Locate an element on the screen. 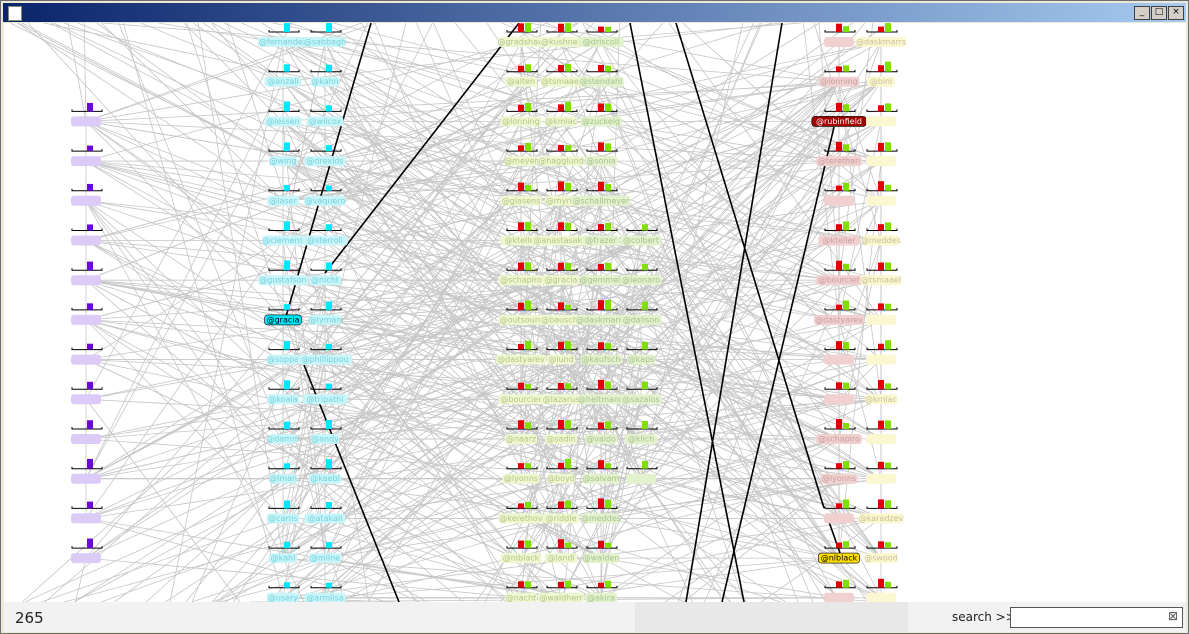  node-label: @meddes is located at coordinates (601, 518).